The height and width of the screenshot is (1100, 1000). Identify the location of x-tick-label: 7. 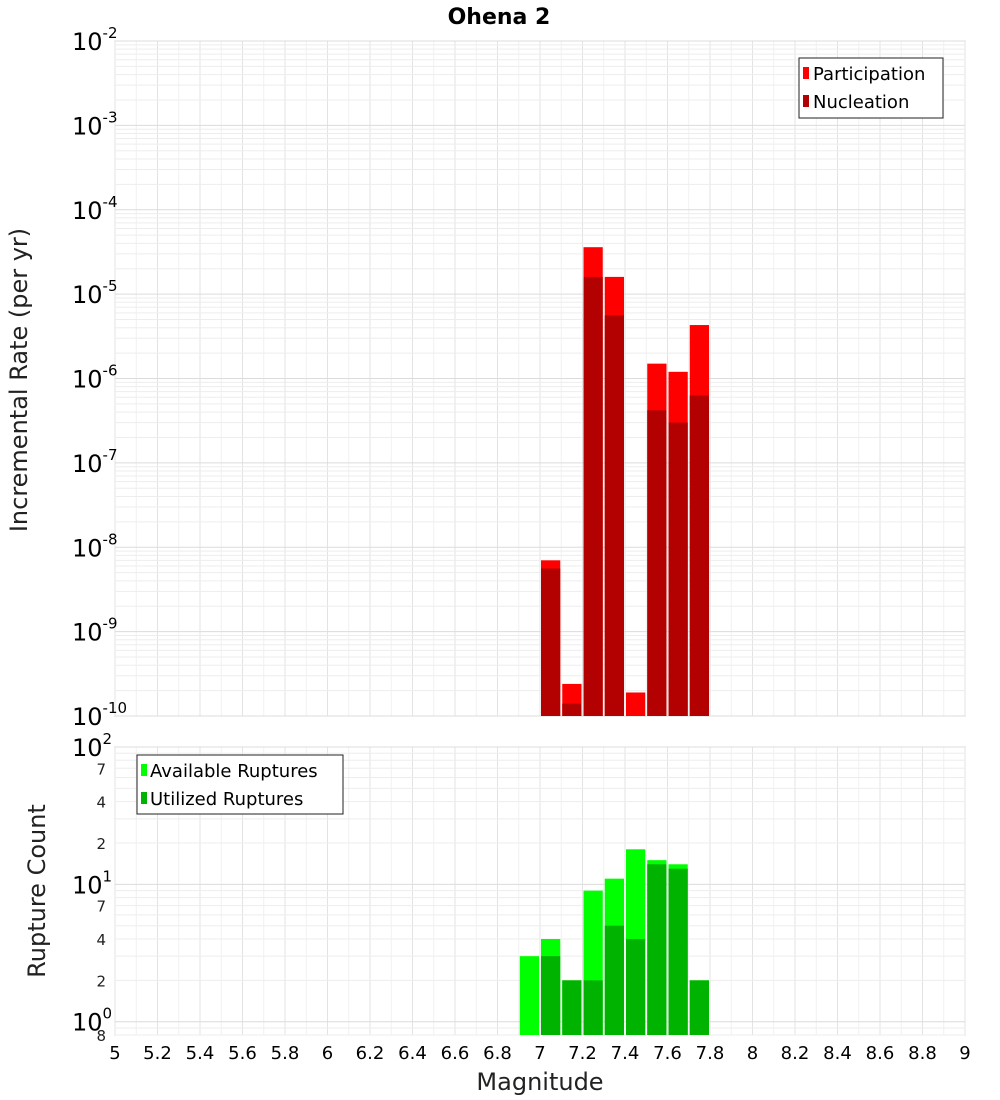
(539, 1053).